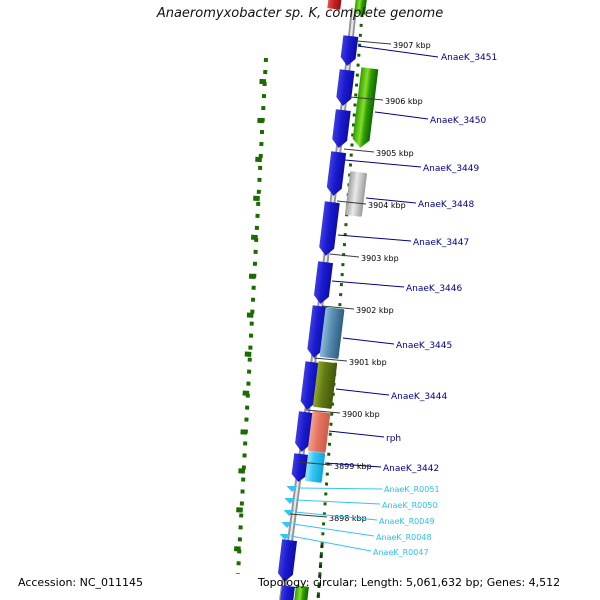  What do you see at coordinates (319, 432) in the screenshot?
I see `feature-rph` at bounding box center [319, 432].